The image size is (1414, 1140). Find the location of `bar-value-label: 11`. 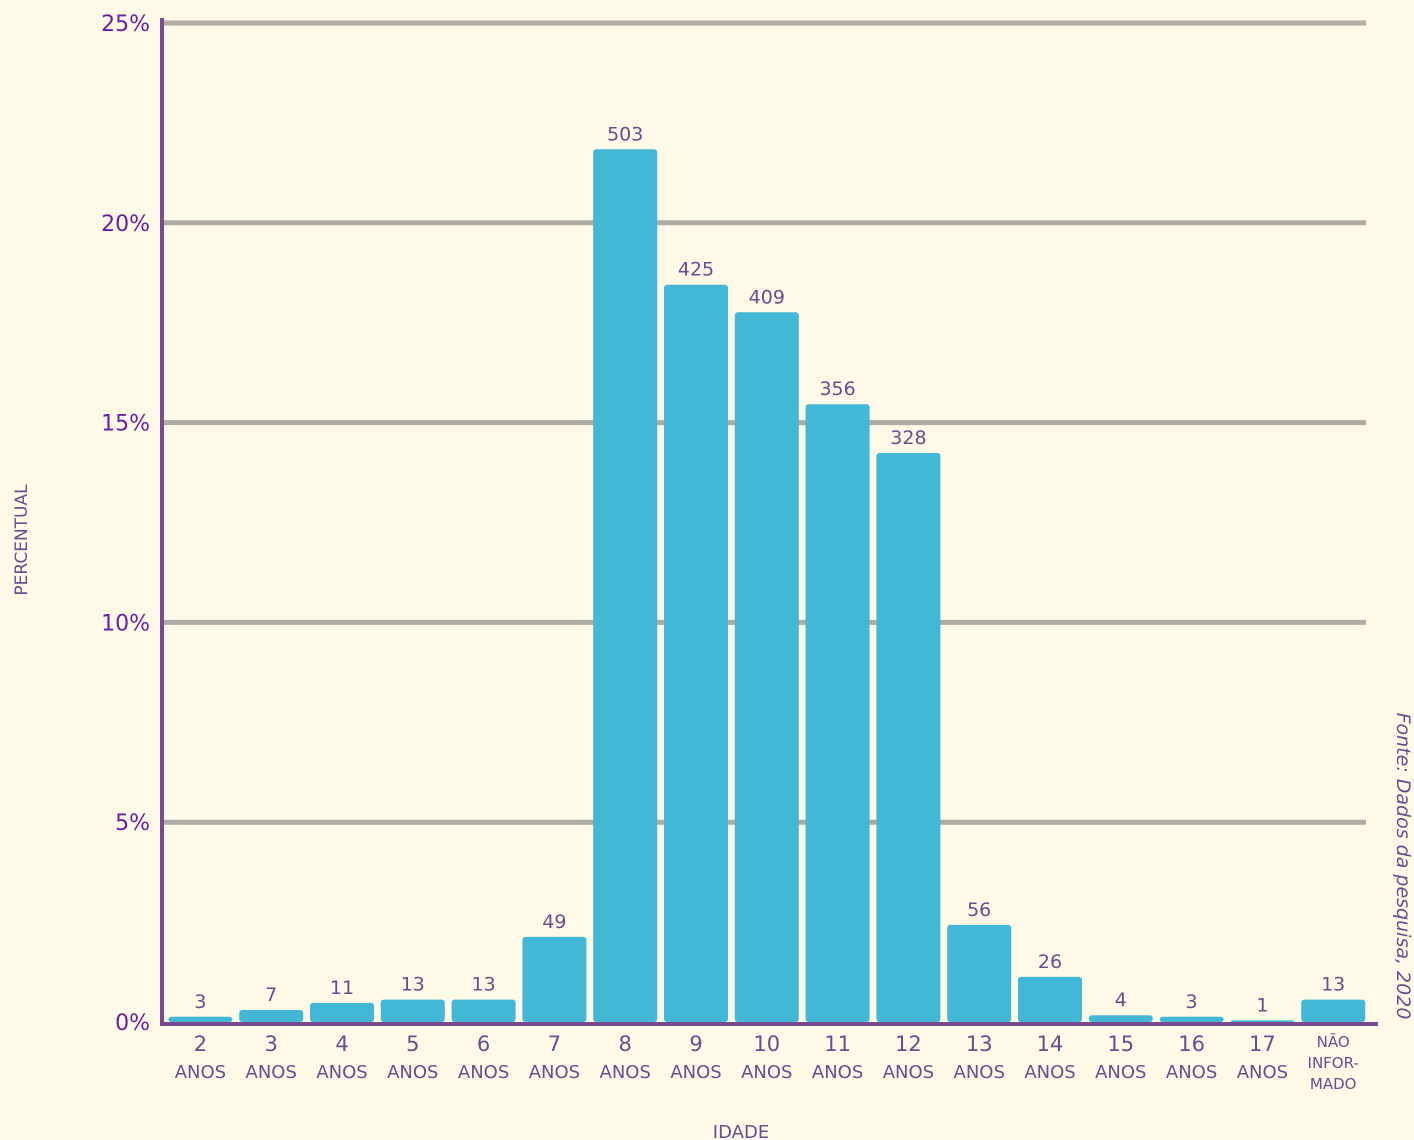

bar-value-label: 11 is located at coordinates (342, 988).